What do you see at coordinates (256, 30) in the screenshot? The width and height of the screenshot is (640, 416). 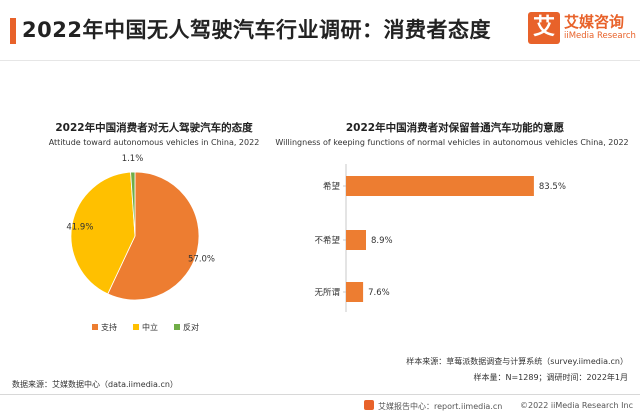 I see `page-title: 2022年中国无人驾驶汽车行业调研：消费者态度` at bounding box center [256, 30].